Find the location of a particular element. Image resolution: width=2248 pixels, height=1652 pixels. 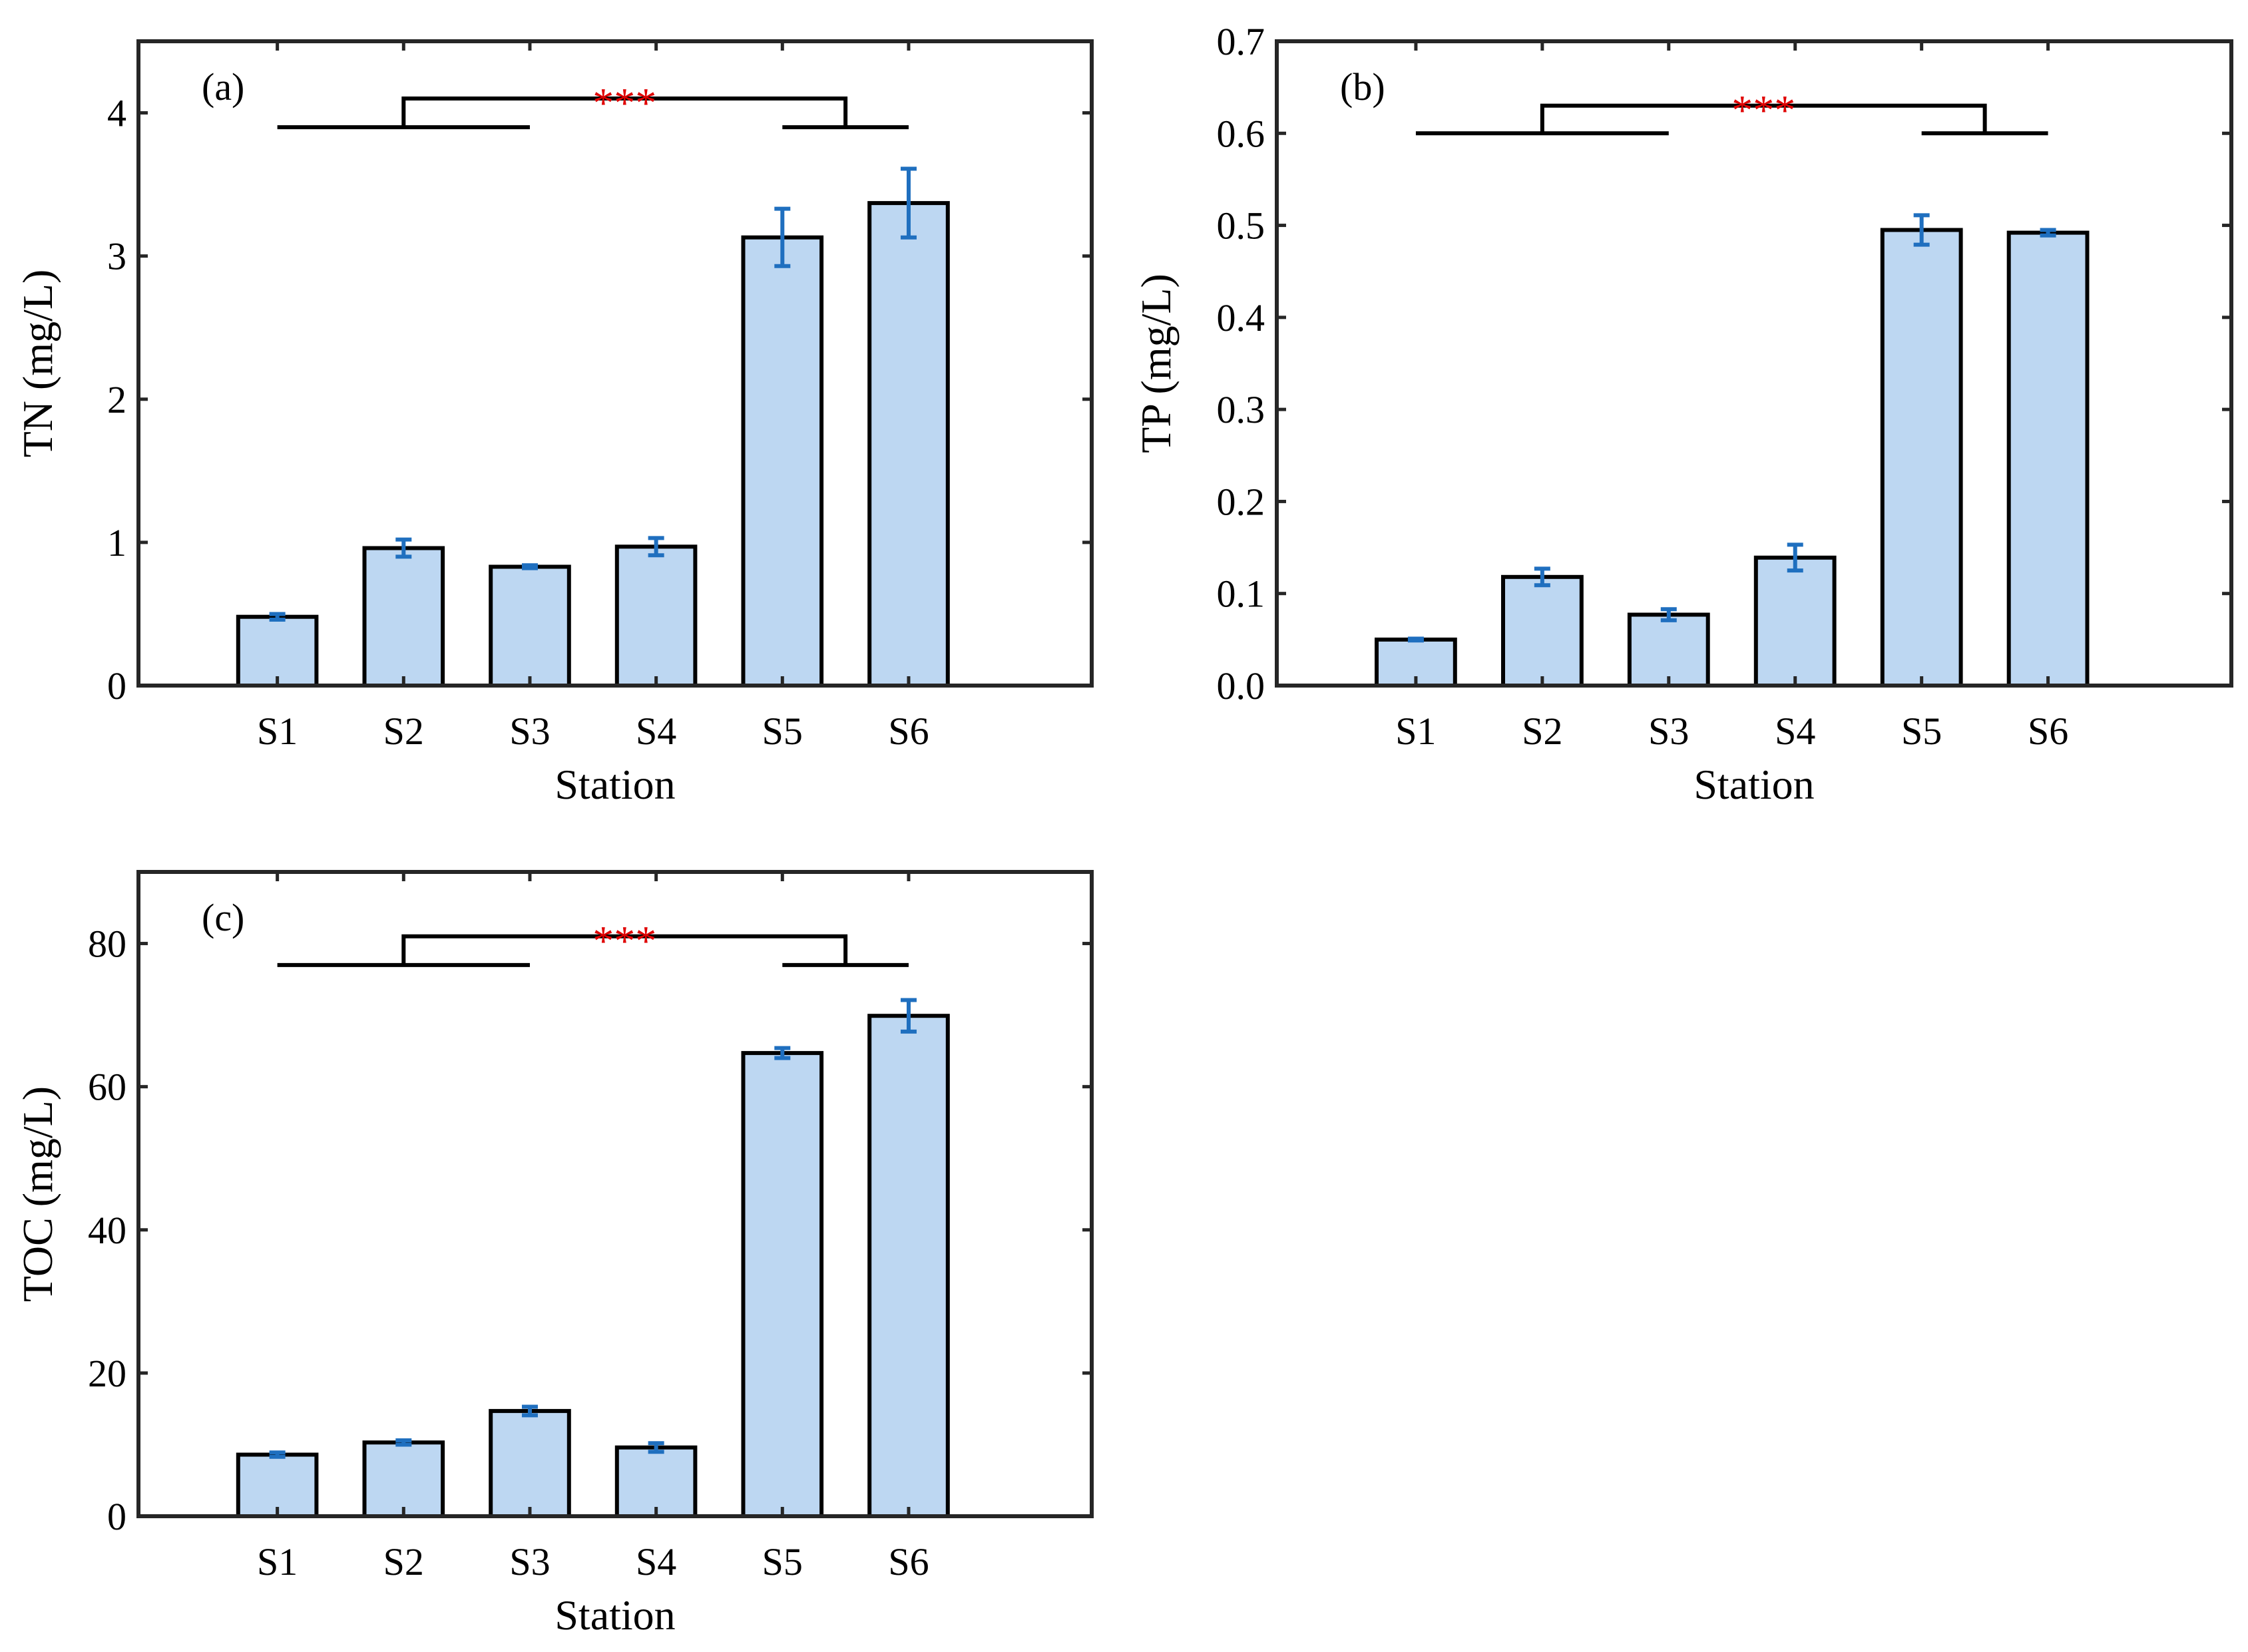

y-tick-label: 2 is located at coordinates (116, 399).